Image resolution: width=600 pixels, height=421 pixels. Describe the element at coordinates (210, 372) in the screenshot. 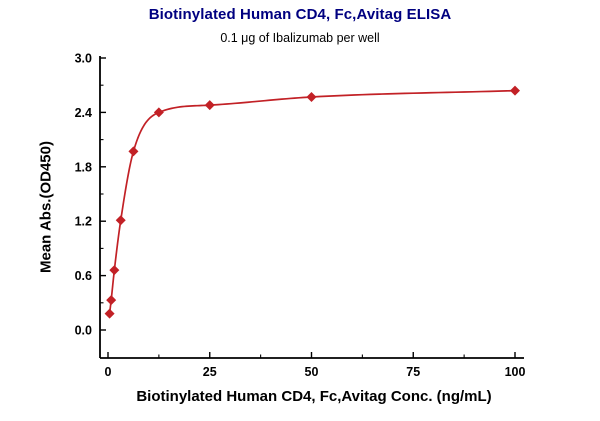

I see `x-tick-label: 25` at that location.